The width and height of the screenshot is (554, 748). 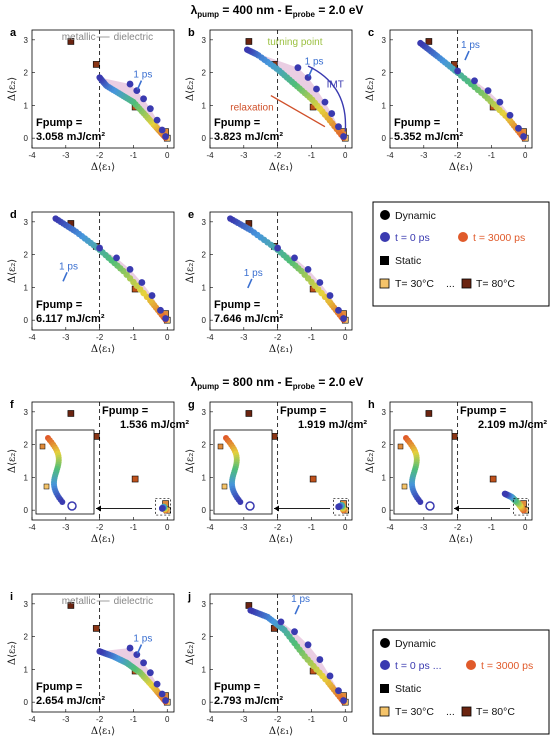 What do you see at coordinates (332, 425) in the screenshot?
I see `fluence-value: 1.919 mJ/cm²` at bounding box center [332, 425].